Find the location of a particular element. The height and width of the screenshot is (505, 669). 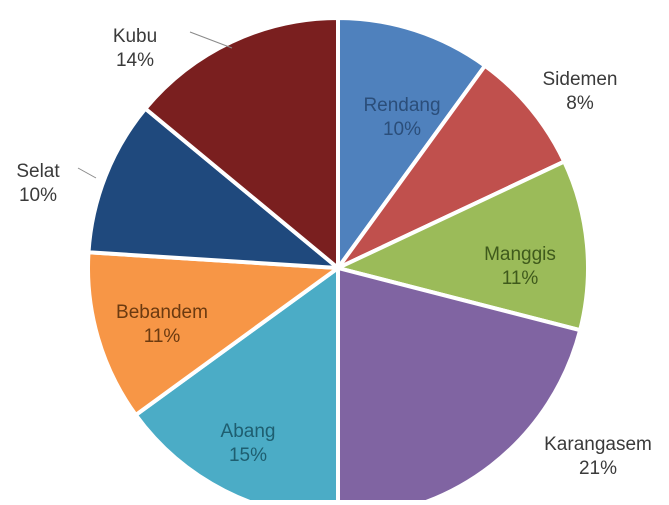

pie-slice-abang is located at coordinates (236, 385).